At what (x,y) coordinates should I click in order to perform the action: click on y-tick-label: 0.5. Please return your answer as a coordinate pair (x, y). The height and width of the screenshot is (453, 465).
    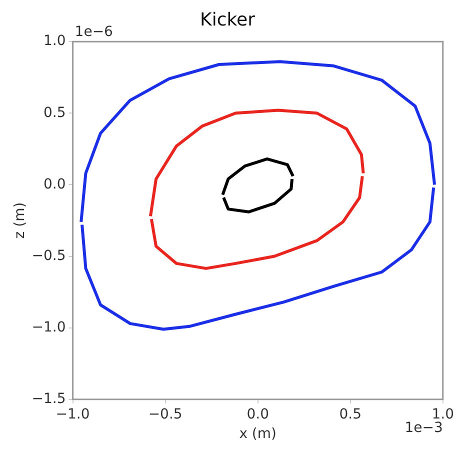
    Looking at the image, I should click on (55, 112).